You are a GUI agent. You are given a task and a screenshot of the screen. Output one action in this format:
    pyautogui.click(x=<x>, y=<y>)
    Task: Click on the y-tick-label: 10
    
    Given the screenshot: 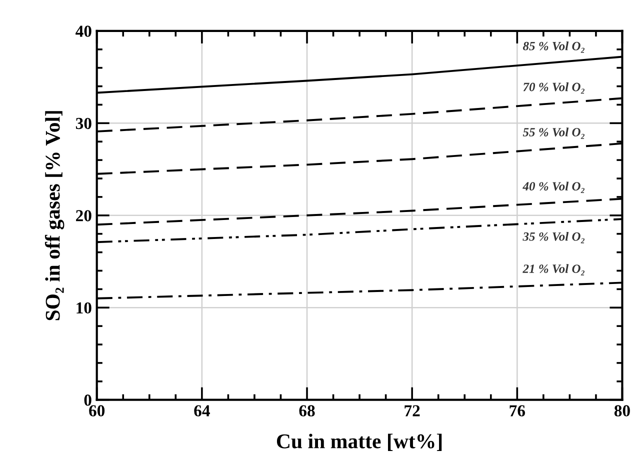 What is the action you would take?
    pyautogui.click(x=84, y=308)
    